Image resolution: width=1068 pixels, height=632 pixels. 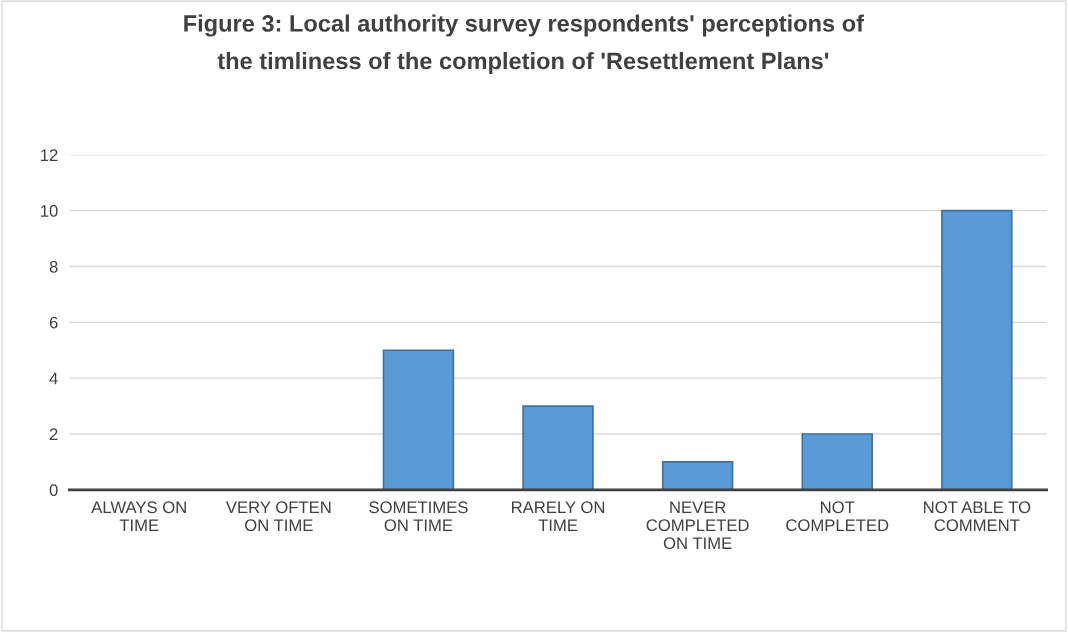 I want to click on y-tick-label: 6, so click(x=53, y=322).